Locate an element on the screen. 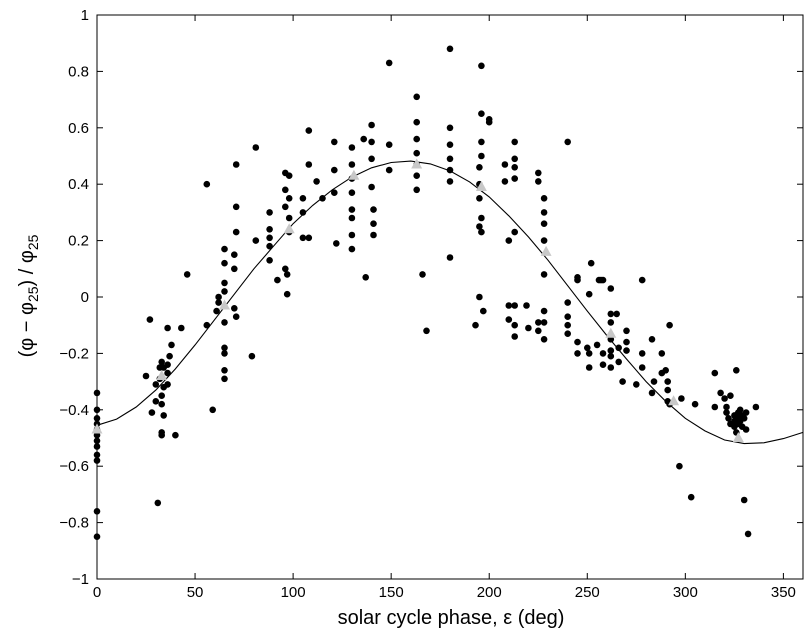 The height and width of the screenshot is (631, 804). y-tick-label: 0.2 is located at coordinates (78, 241).